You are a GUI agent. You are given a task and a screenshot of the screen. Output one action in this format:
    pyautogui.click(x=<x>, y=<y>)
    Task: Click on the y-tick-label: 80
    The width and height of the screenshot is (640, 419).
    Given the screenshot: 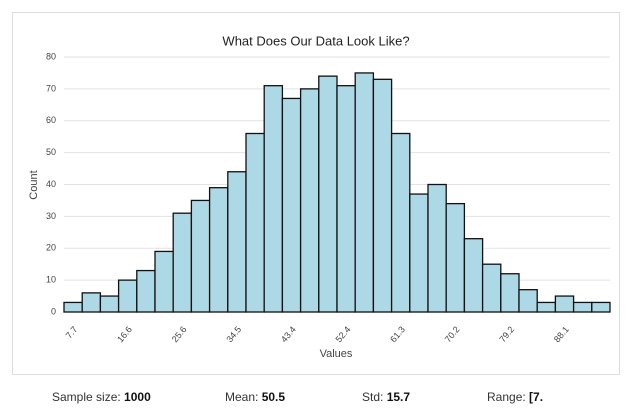 What is the action you would take?
    pyautogui.click(x=51, y=56)
    